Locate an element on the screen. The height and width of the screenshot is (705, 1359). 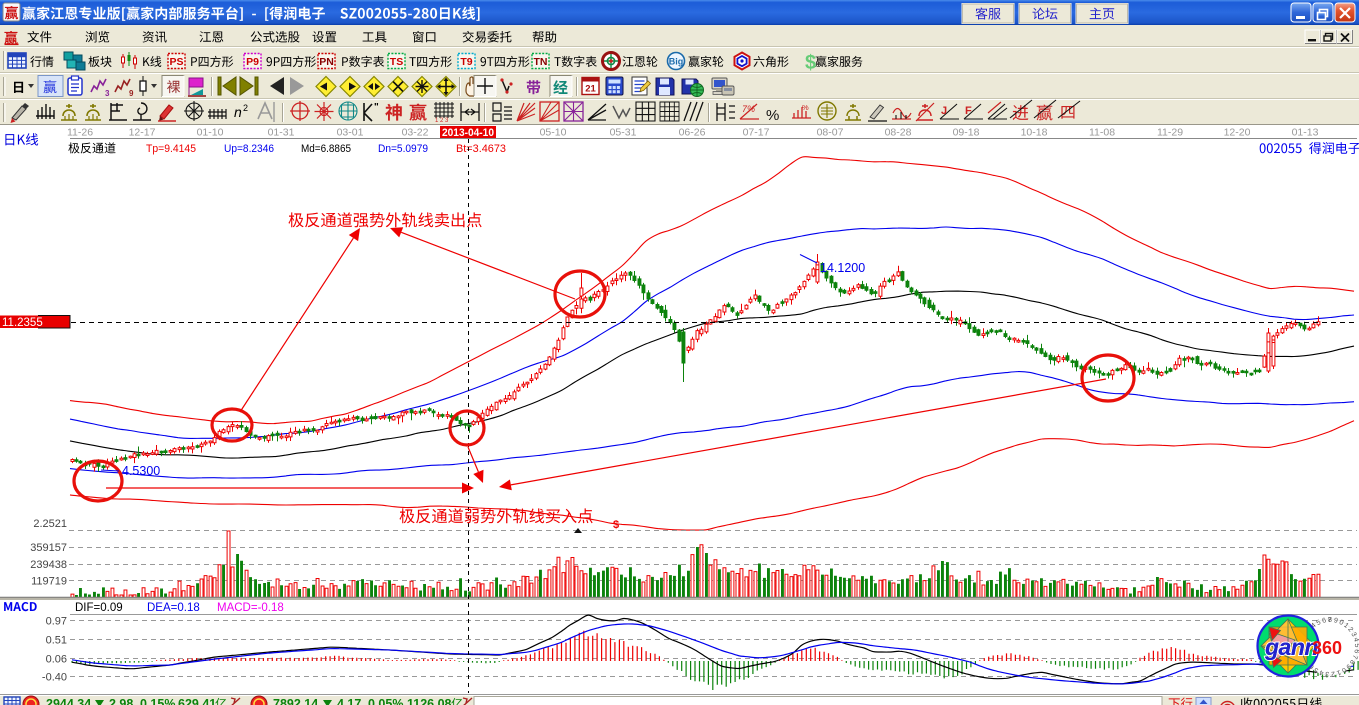
svg-text: -0.40 is located at coordinates (54, 678).